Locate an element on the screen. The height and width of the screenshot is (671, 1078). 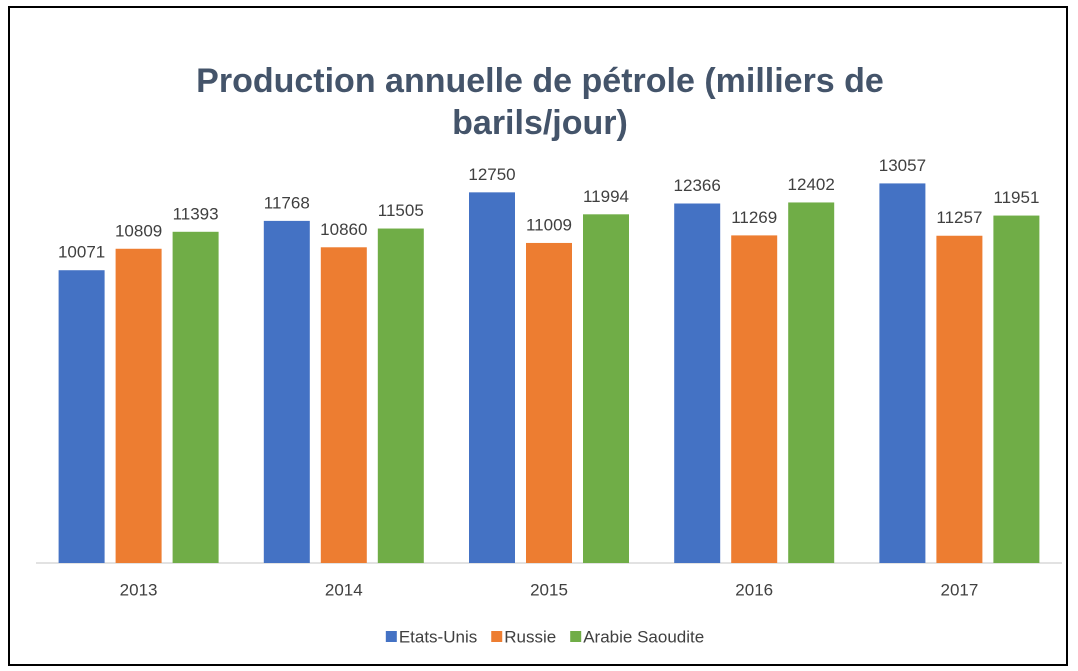
legend-label: Arabie Saoudite is located at coordinates (643, 636).